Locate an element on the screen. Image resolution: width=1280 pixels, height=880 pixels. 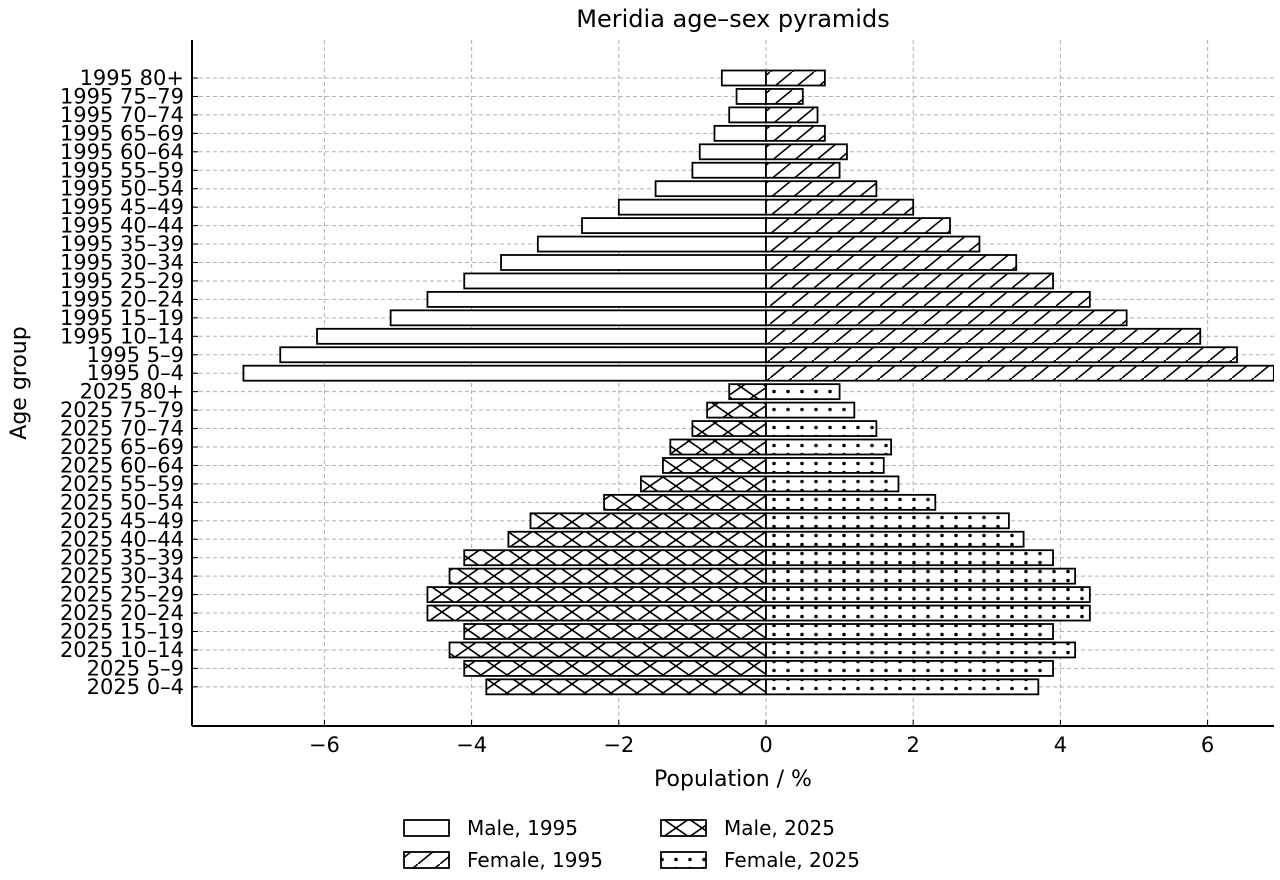
legend-label: Female, 1995 is located at coordinates (535, 860).